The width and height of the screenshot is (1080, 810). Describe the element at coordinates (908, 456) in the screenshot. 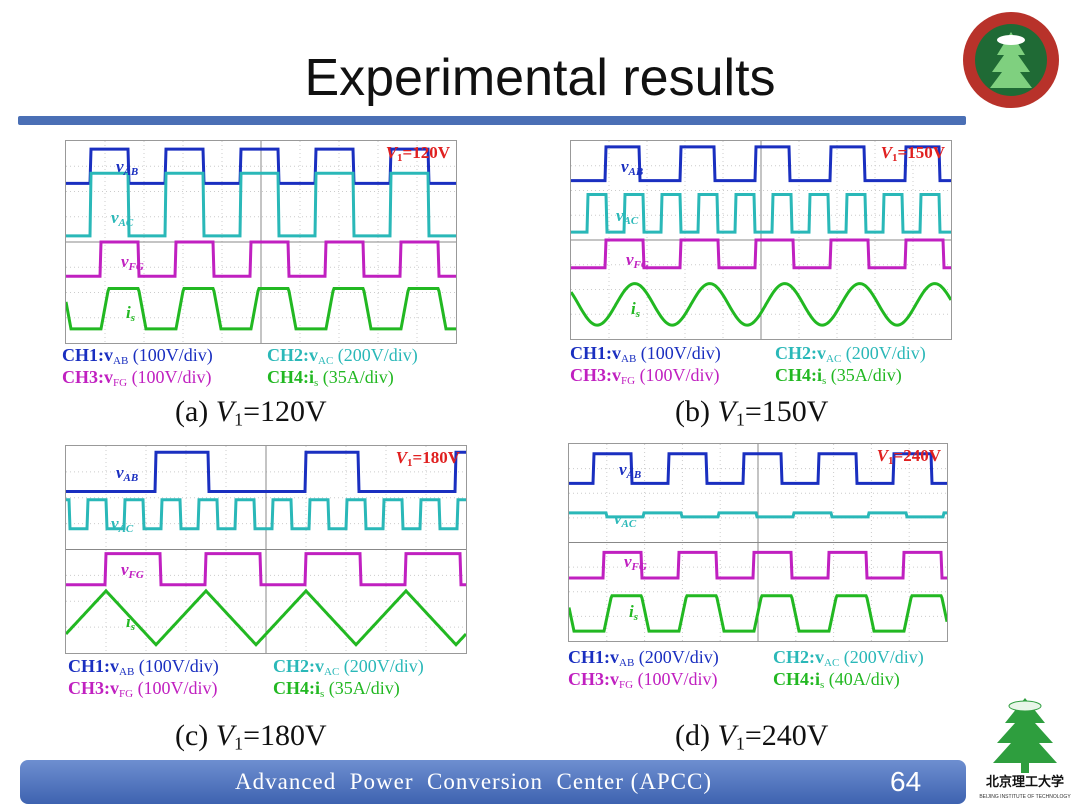

I see `input-voltage-tag: V1=240V` at that location.